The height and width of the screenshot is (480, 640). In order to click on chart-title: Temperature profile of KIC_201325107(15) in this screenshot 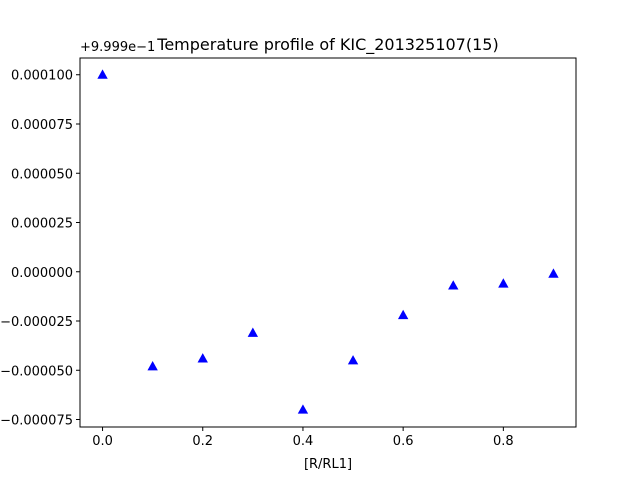, I will do `click(327, 45)`.